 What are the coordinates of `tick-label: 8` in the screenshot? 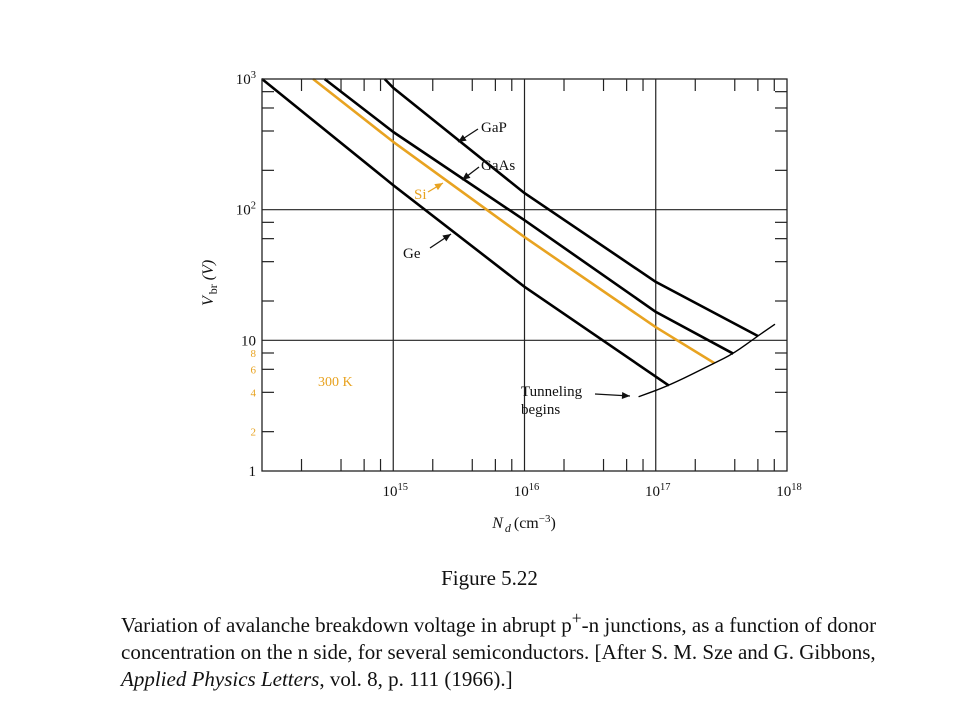 It's located at (254, 354).